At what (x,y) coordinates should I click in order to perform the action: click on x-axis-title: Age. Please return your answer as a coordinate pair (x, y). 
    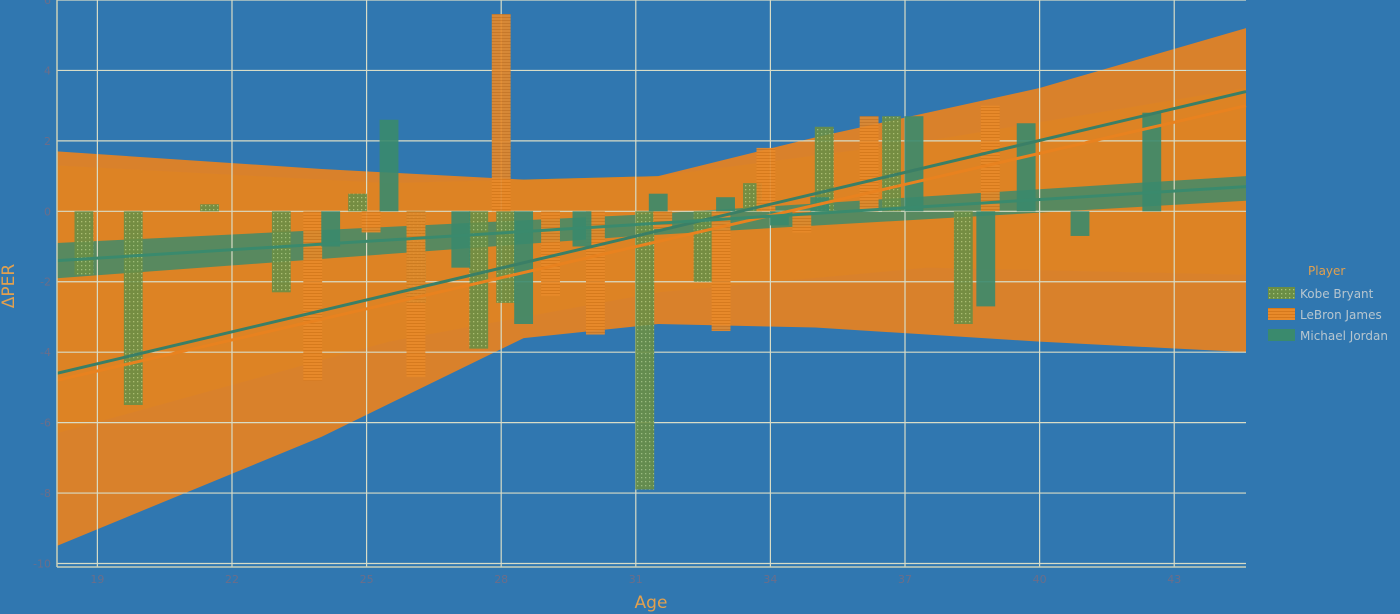
    Looking at the image, I should click on (651, 603).